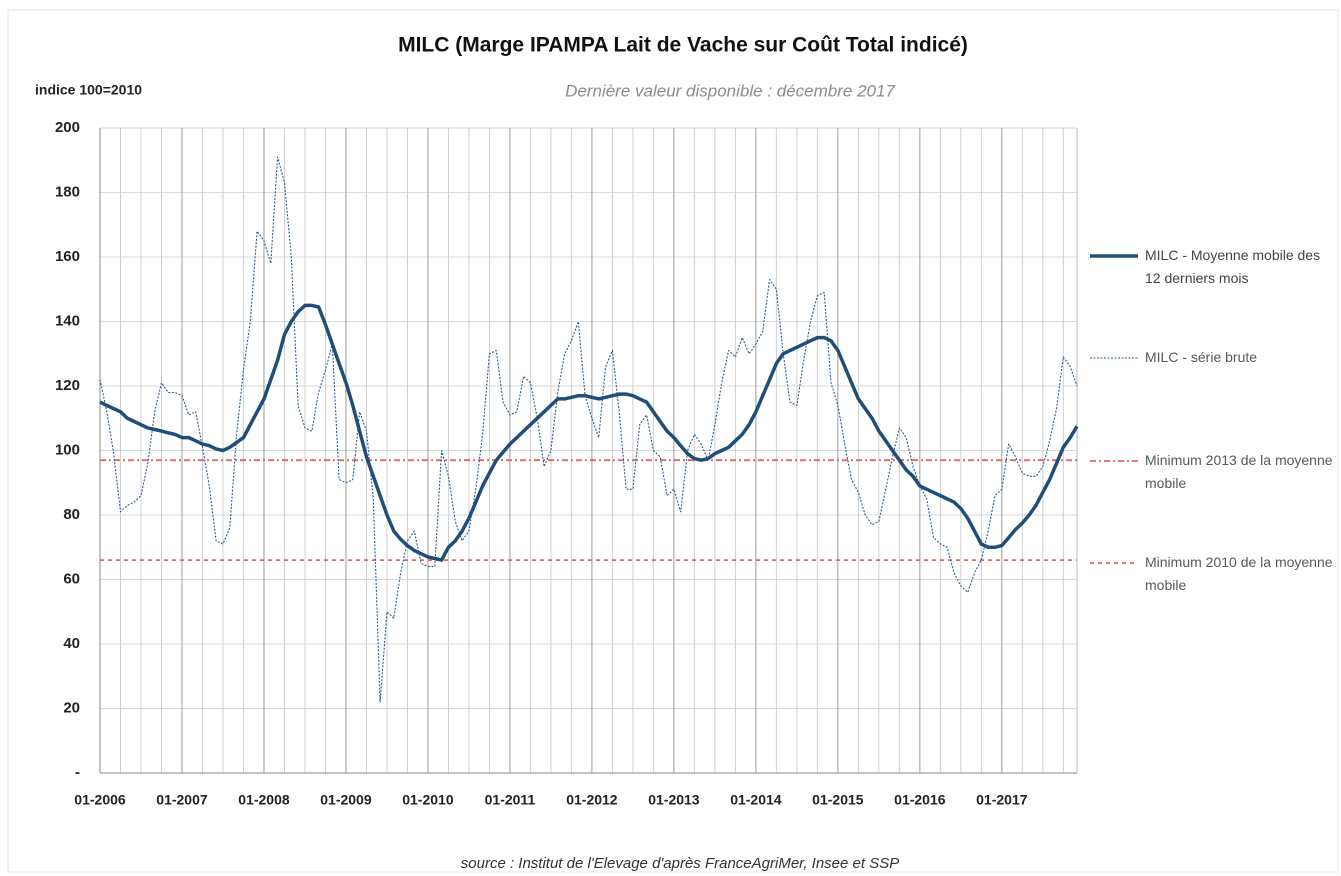 The width and height of the screenshot is (1341, 876). What do you see at coordinates (67, 256) in the screenshot?
I see `y-tick-label: 160` at bounding box center [67, 256].